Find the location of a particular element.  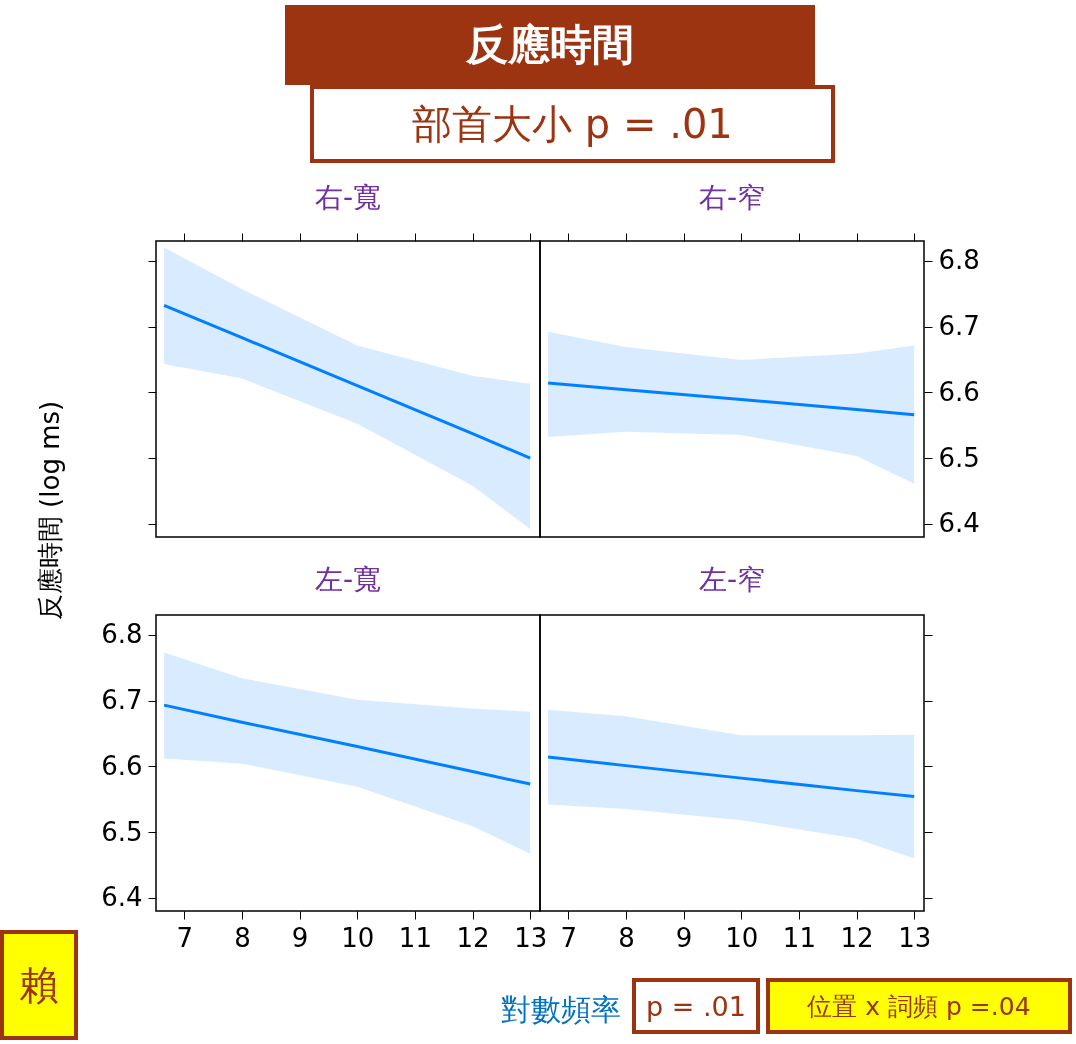

chart-title: 右-寬 is located at coordinates (348, 197).